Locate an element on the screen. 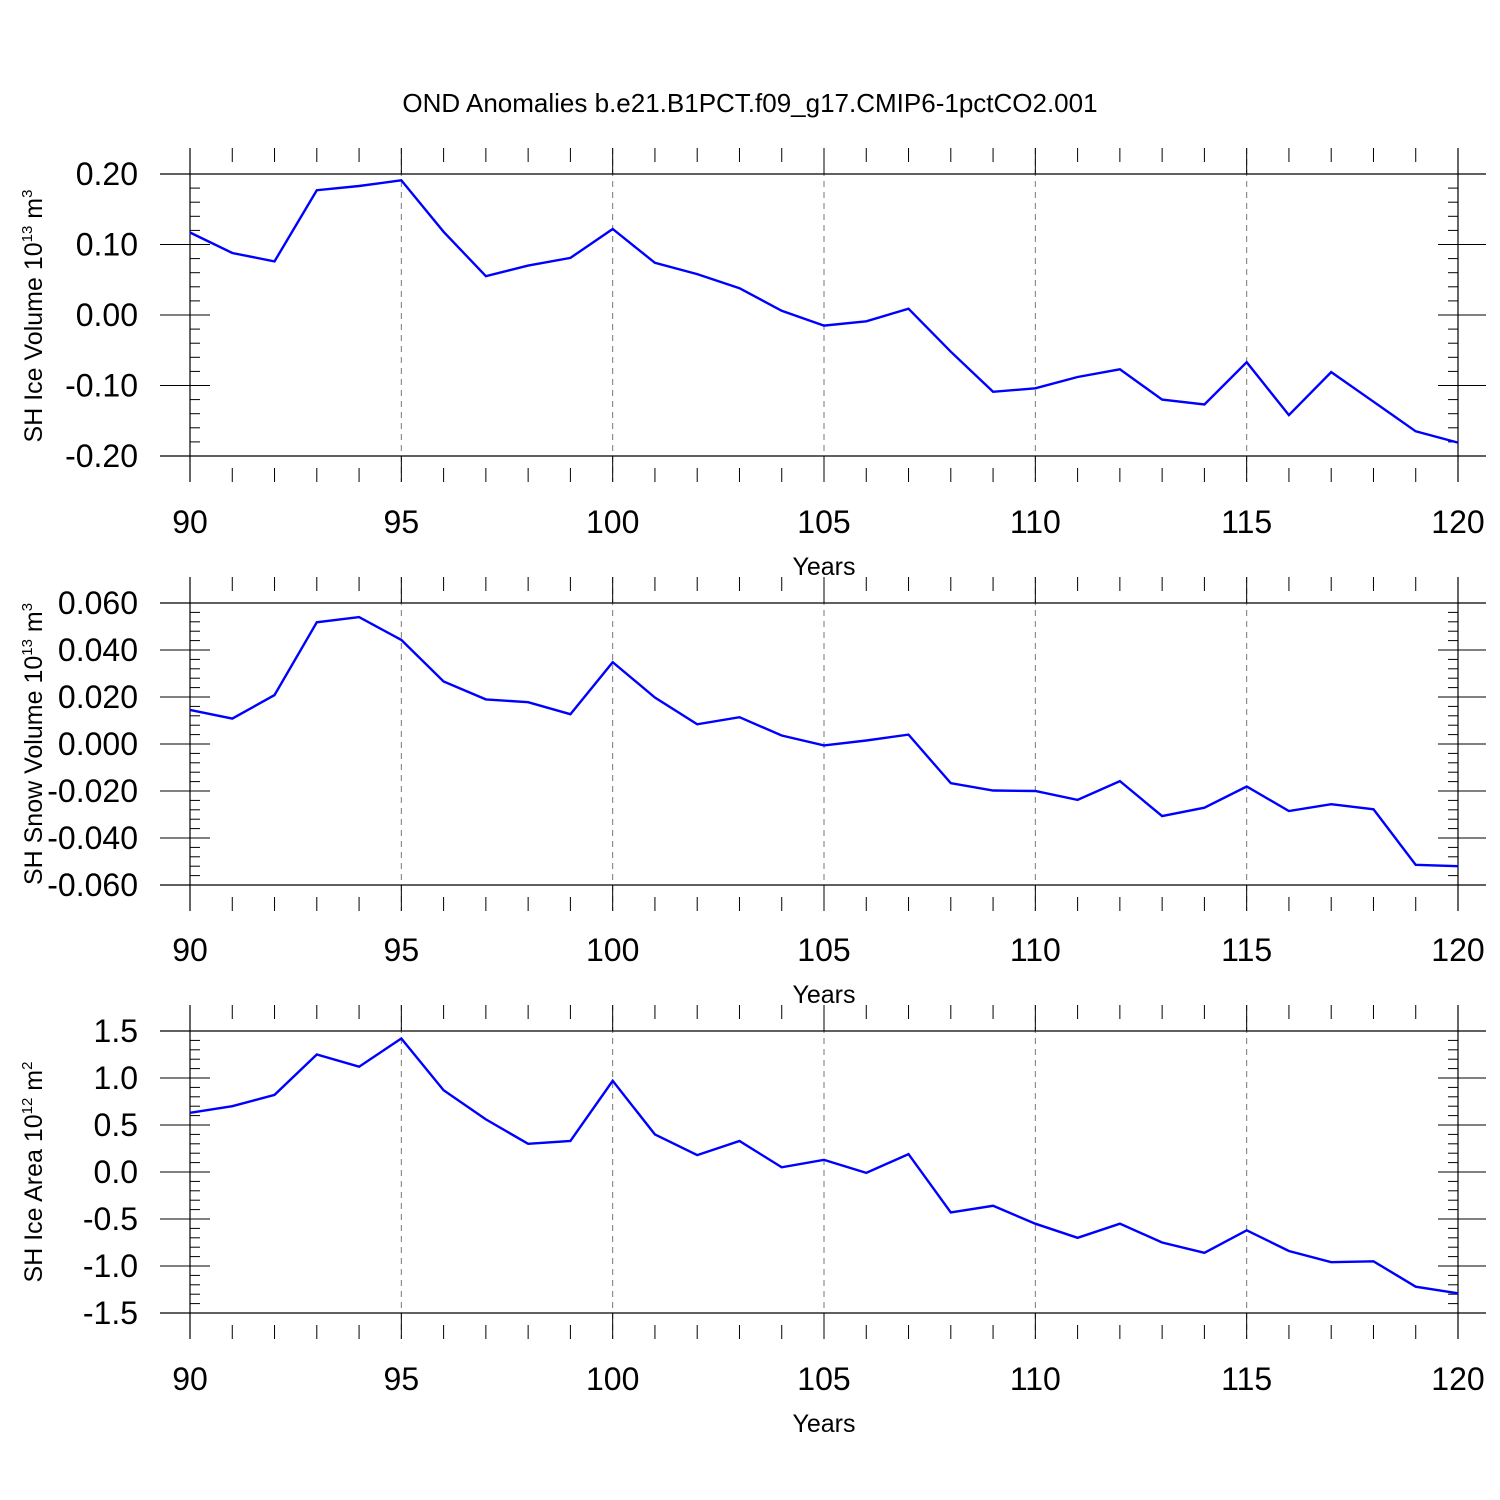  y-tick-label: -0.060 is located at coordinates (92, 885).